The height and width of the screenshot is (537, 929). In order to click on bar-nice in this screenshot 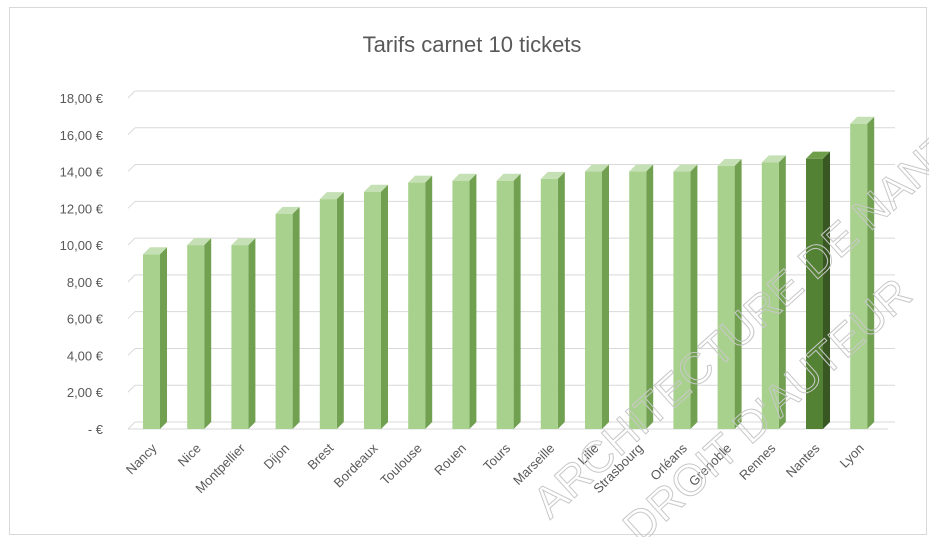, I will do `click(199, 333)`.